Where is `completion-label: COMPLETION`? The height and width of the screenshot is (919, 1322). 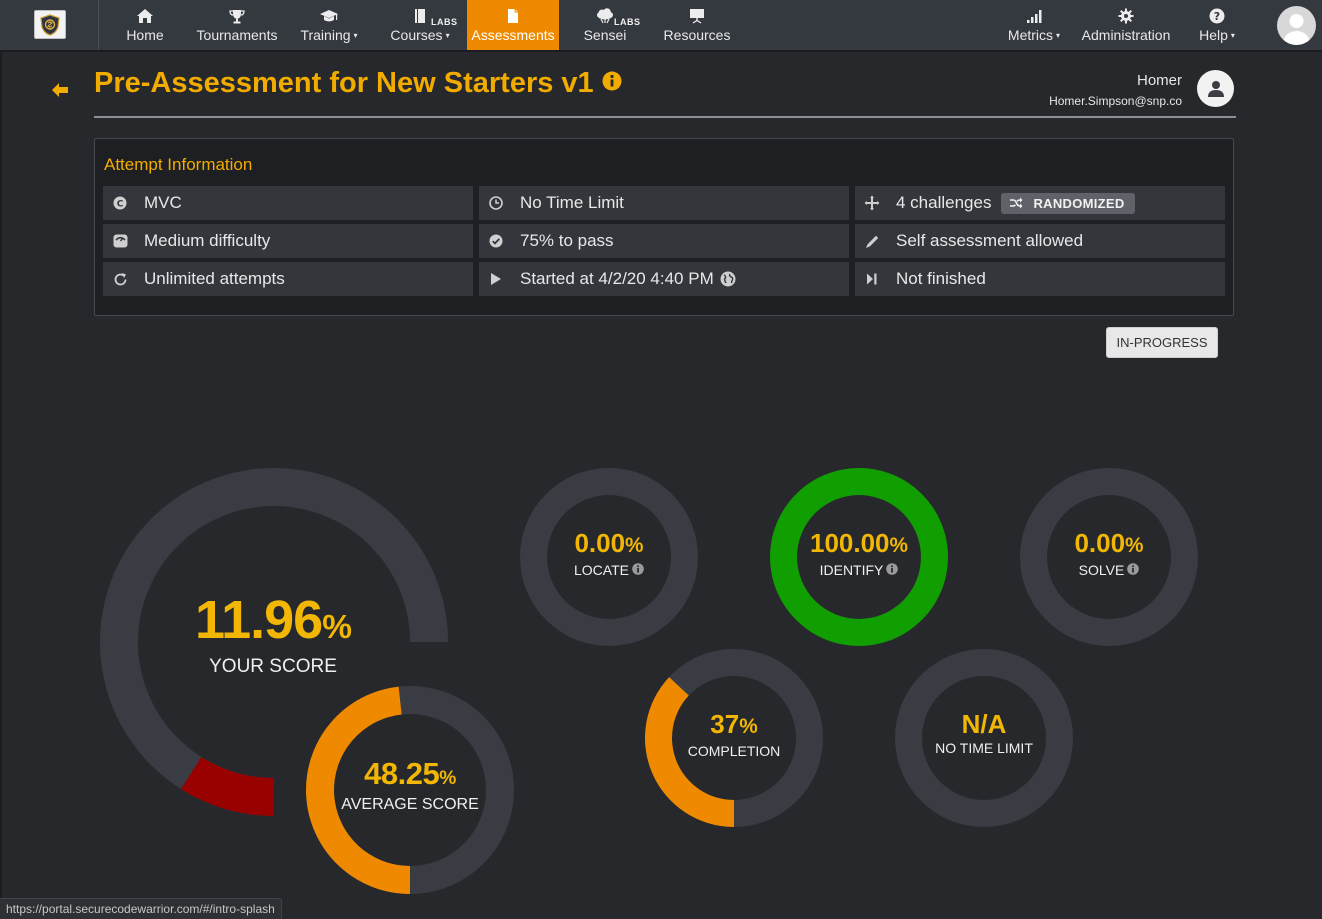 completion-label: COMPLETION is located at coordinates (734, 751).